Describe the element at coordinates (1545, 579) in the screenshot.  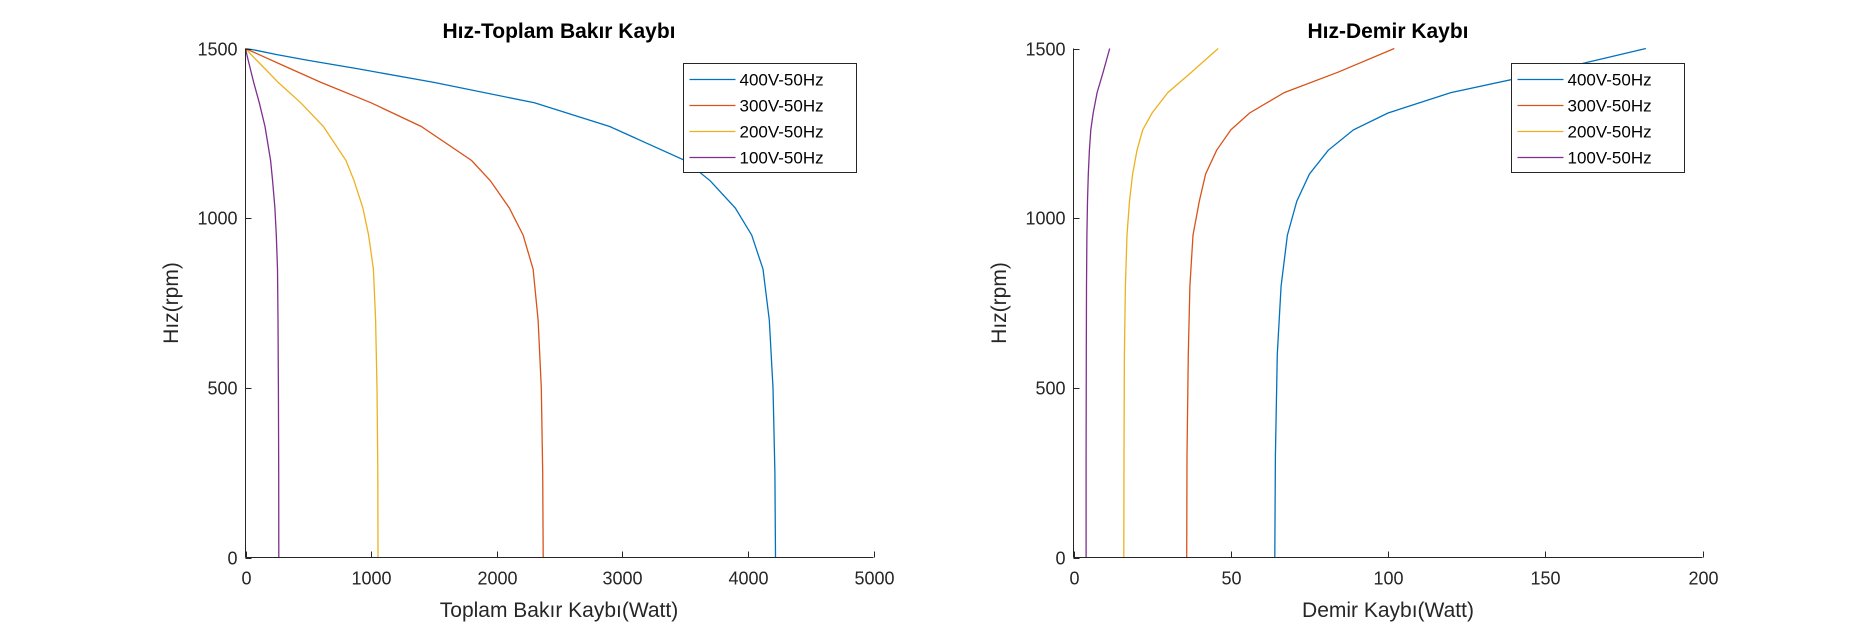
I see `x-tick-label: 150` at that location.